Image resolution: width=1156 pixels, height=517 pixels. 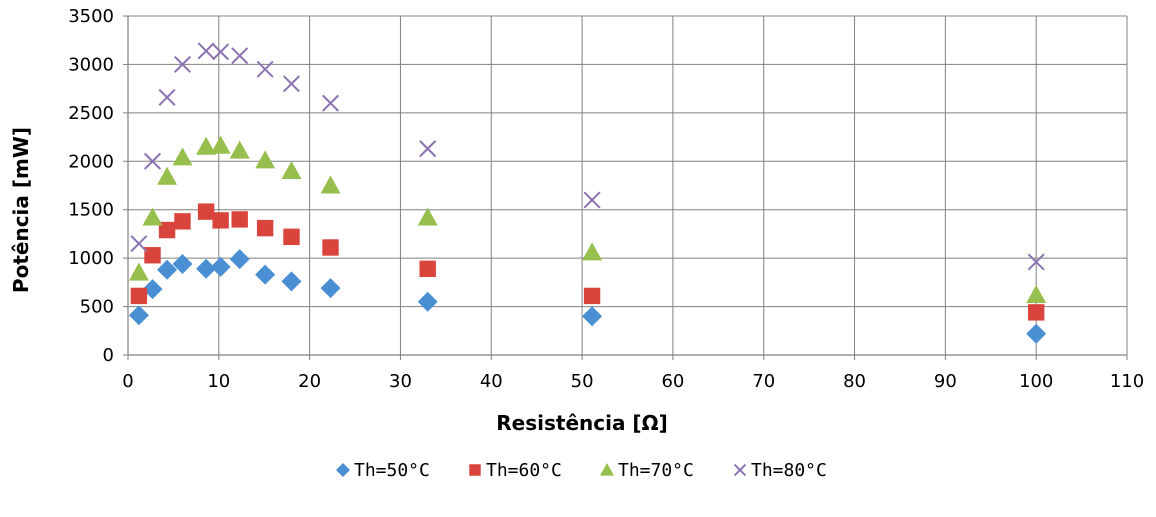 What do you see at coordinates (524, 470) in the screenshot?
I see `legend-label: Th=60°C` at bounding box center [524, 470].